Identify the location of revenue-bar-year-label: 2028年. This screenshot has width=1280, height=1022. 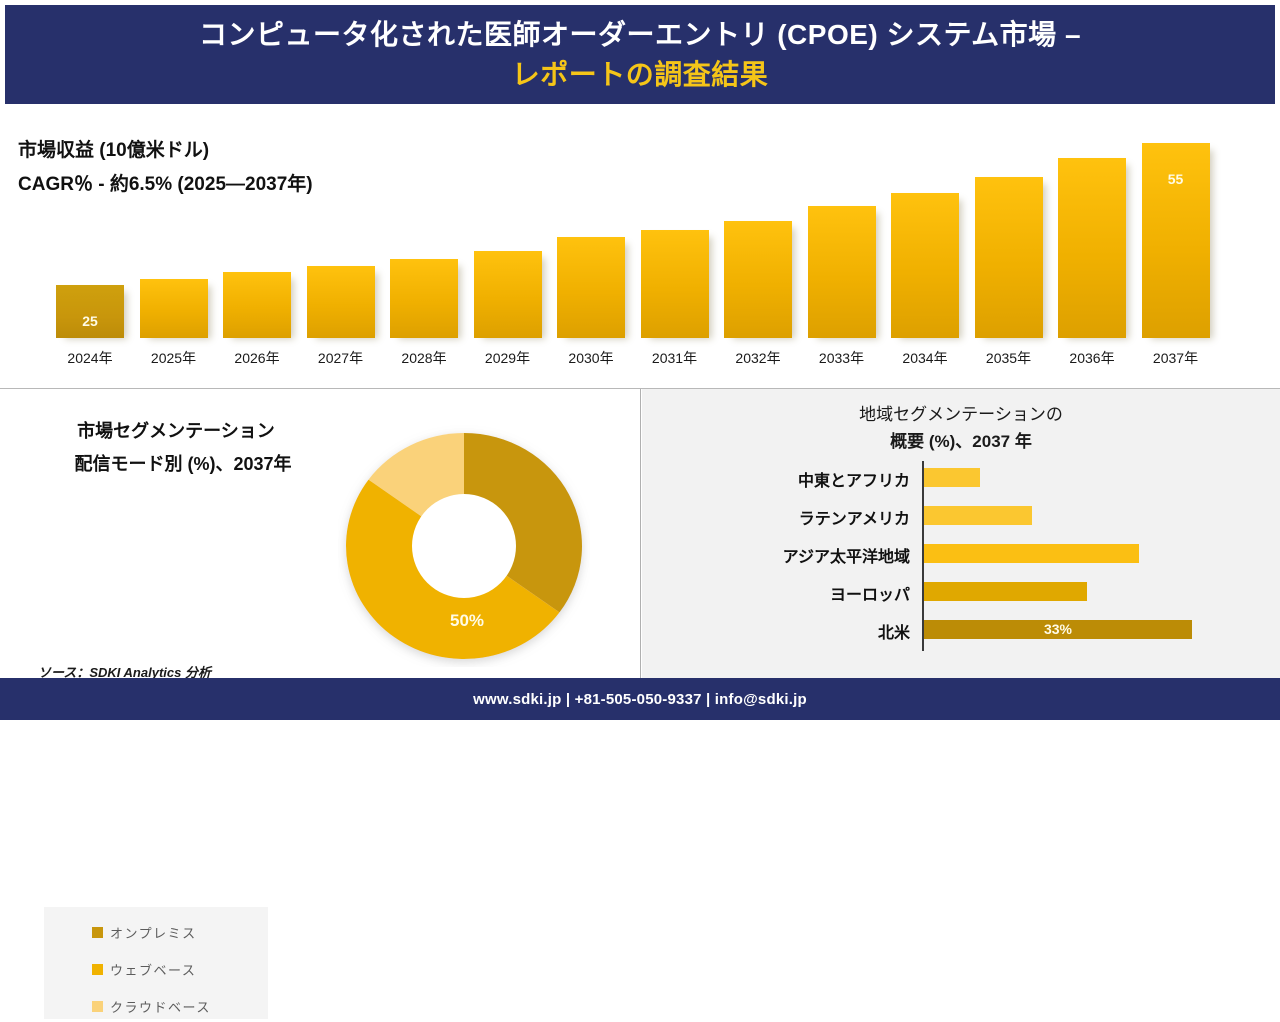
(424, 358).